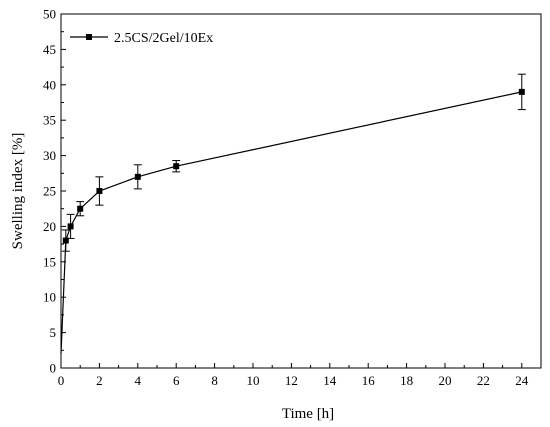 This screenshot has width=550, height=427. I want to click on y-tick-label: 10, so click(49, 297).